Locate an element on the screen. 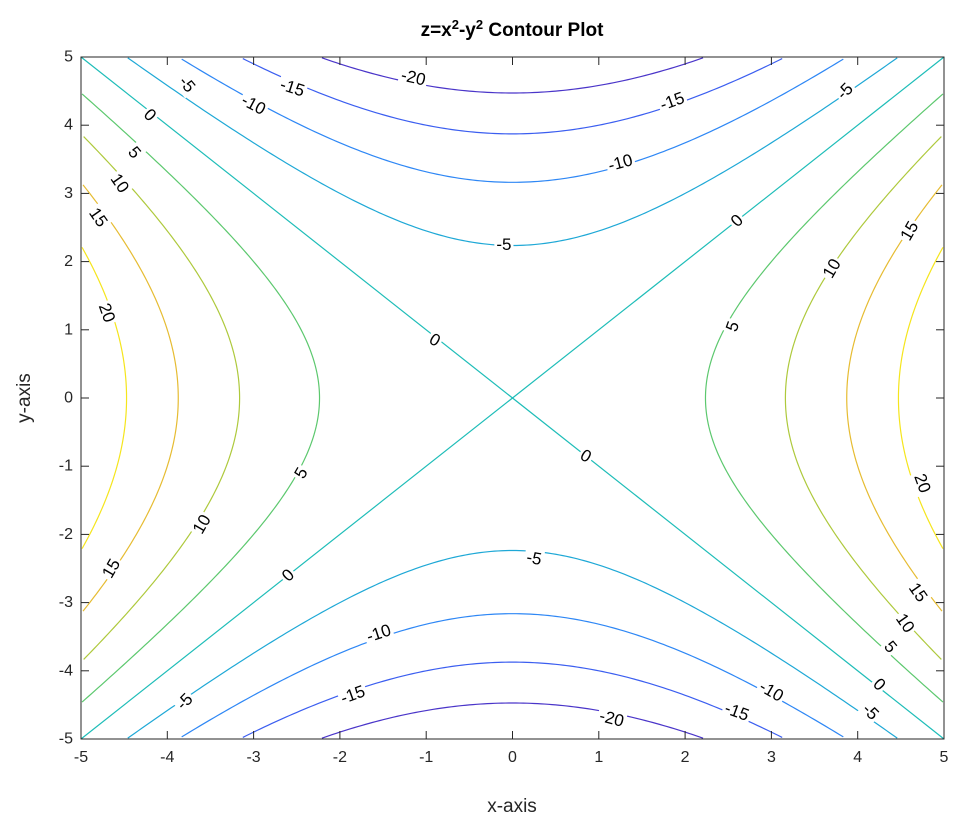 Image resolution: width=953 pixels, height=827 pixels. x-tick-label-4: -1 is located at coordinates (426, 757).